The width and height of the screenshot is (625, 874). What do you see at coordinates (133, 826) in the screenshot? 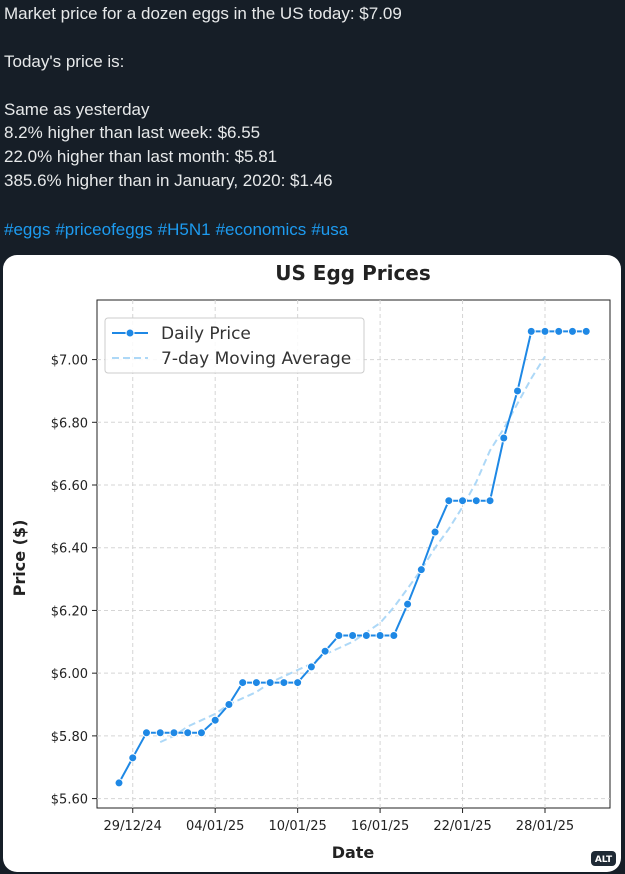
I see `x-tick-label: 29/12/24` at bounding box center [133, 826].